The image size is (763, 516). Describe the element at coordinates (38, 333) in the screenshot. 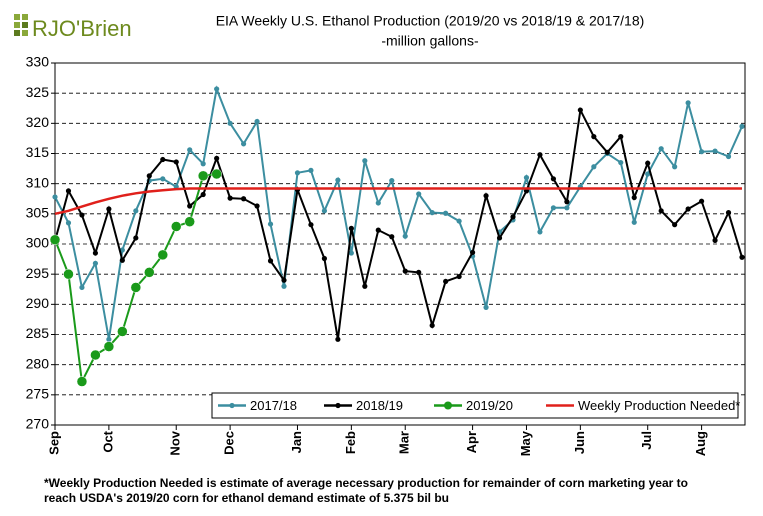

I see `y-tick-label: 285` at that location.